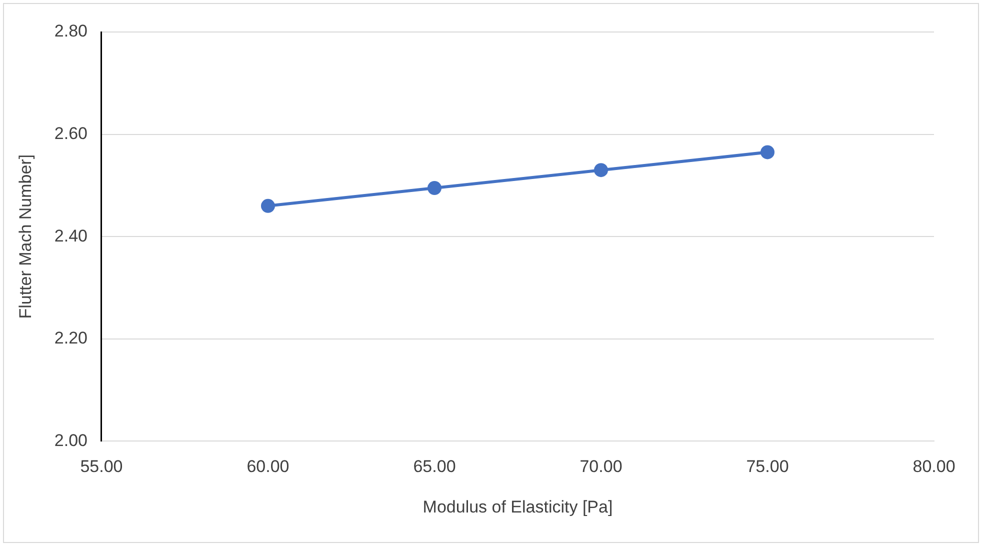  I want to click on x-axis-title: Modulus of Elasticity [Pa], so click(517, 506).